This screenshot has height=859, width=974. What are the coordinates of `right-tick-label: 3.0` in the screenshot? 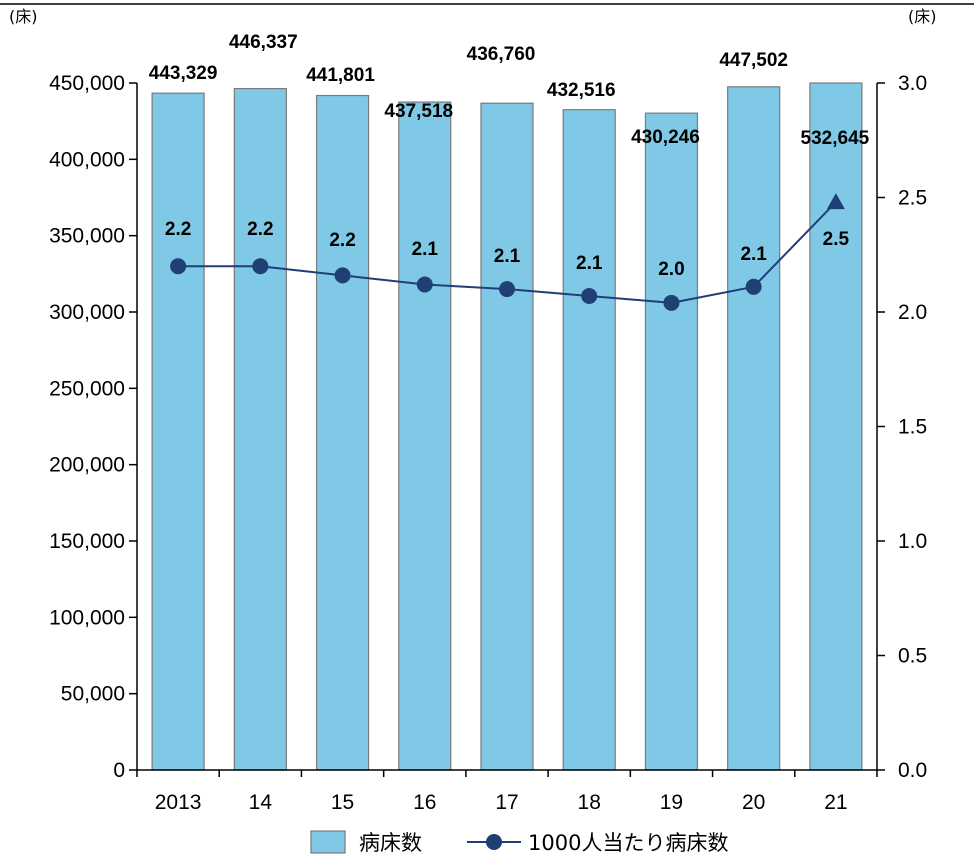 It's located at (912, 83).